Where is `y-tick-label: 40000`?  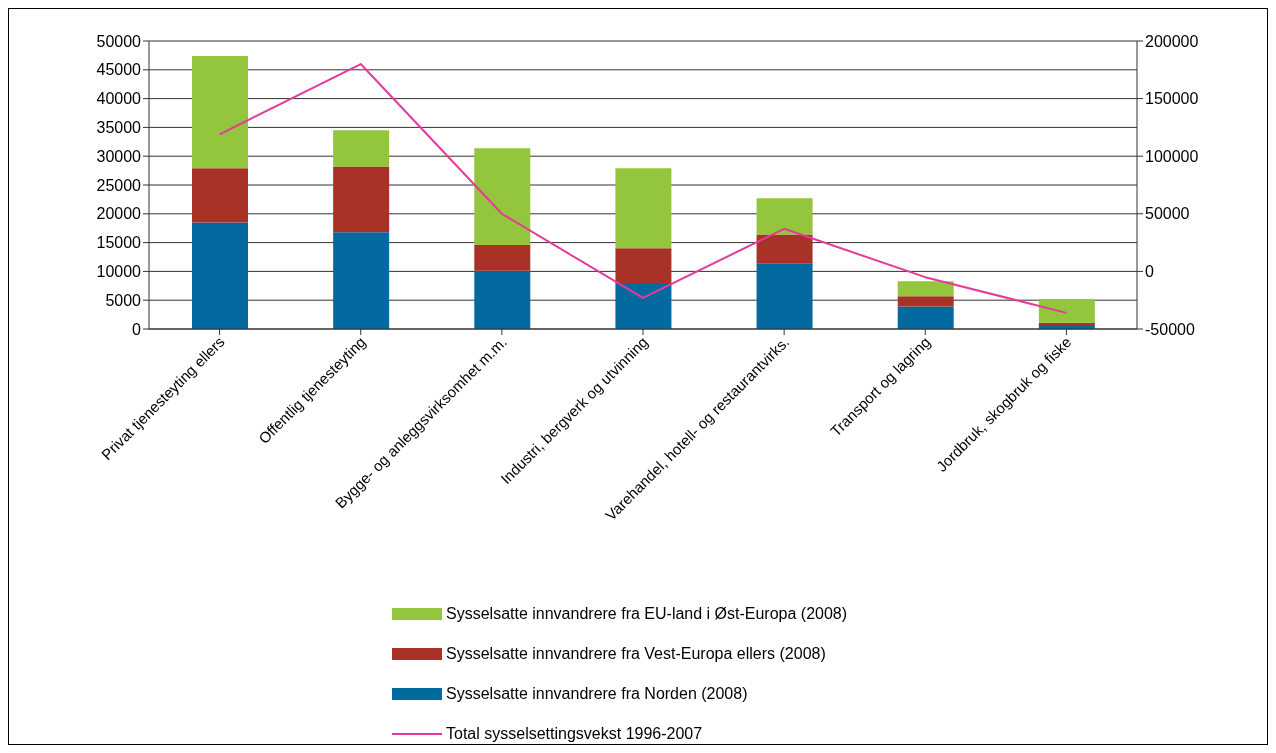 y-tick-label: 40000 is located at coordinates (119, 99).